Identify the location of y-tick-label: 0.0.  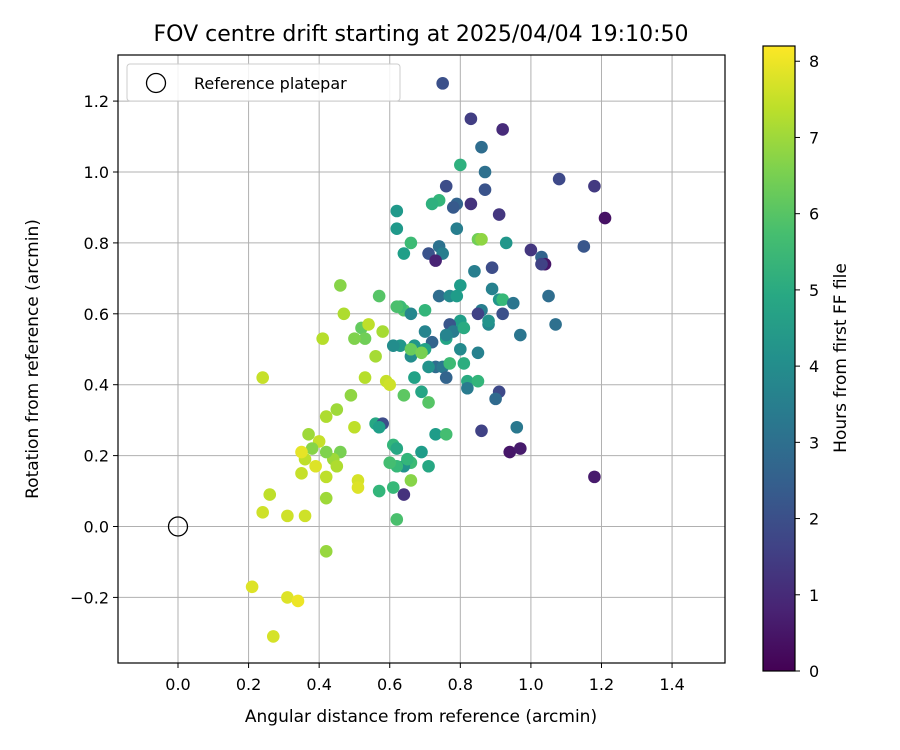
(96, 527).